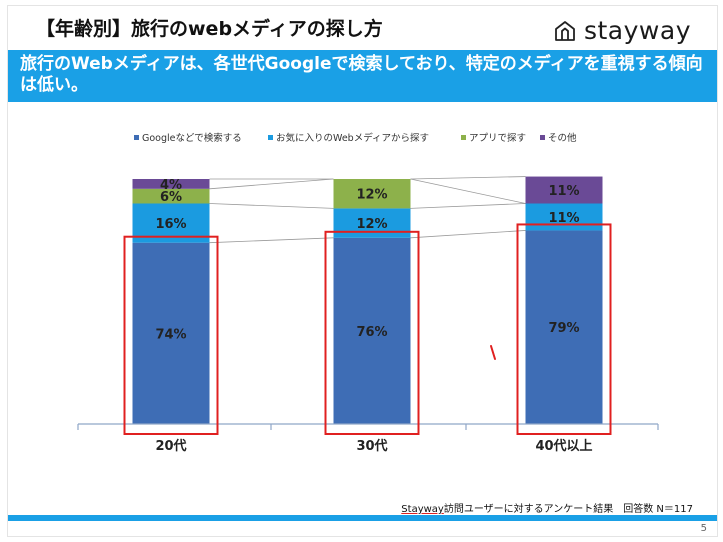  Describe the element at coordinates (170, 446) in the screenshot. I see `category-label: 20代` at that location.